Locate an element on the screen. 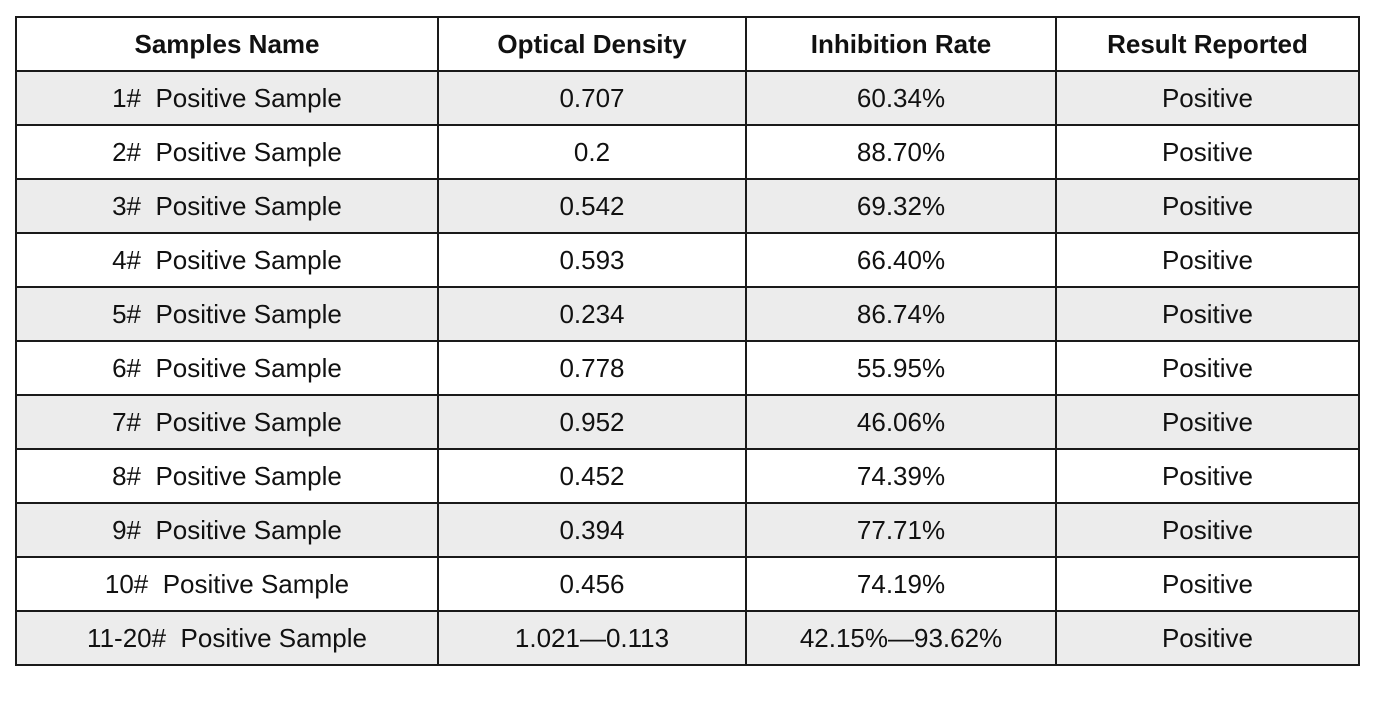 The height and width of the screenshot is (704, 1374). cell-sample-name: 5# Positive Sample is located at coordinates (227, 314).